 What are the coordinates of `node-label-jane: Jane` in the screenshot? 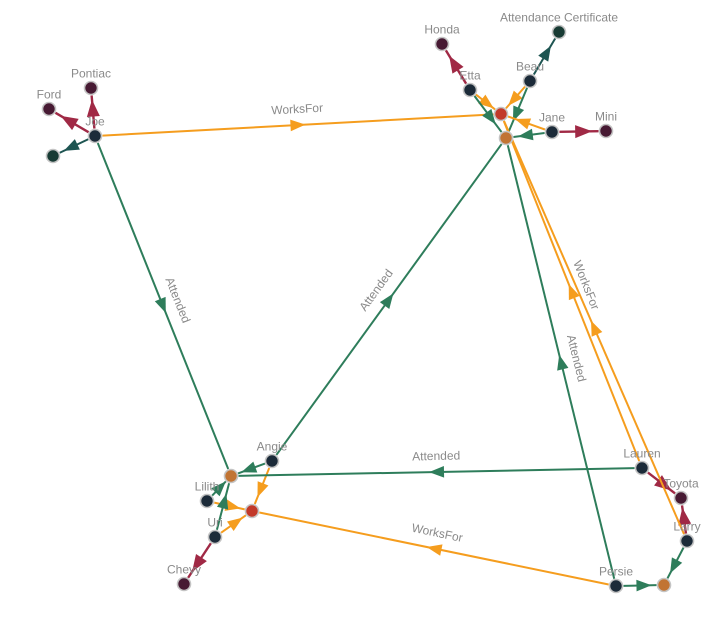 It's located at (552, 118).